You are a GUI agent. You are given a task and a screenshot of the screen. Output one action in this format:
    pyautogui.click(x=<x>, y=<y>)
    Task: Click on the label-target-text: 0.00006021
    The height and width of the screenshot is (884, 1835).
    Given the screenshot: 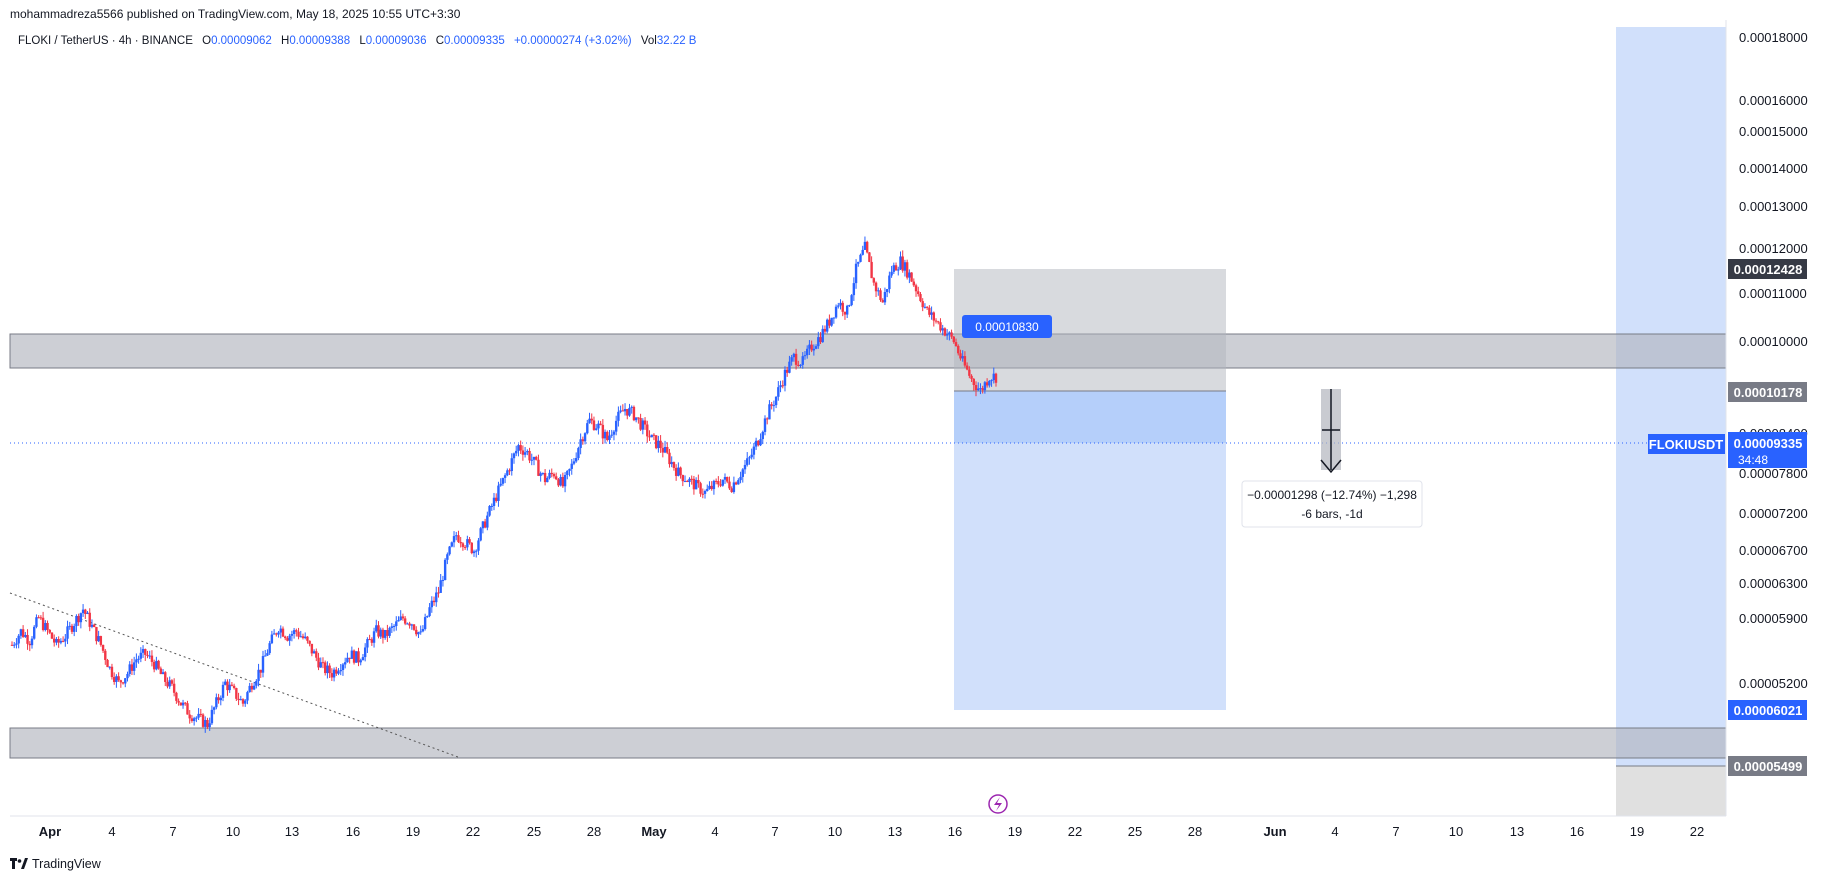 What is the action you would take?
    pyautogui.click(x=1768, y=710)
    